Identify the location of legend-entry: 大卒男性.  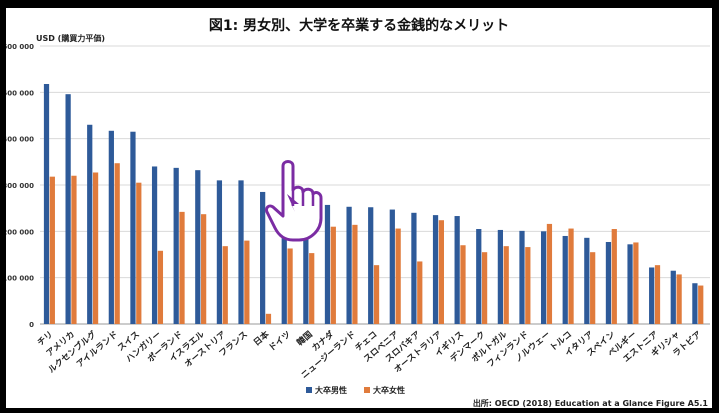
(331, 390).